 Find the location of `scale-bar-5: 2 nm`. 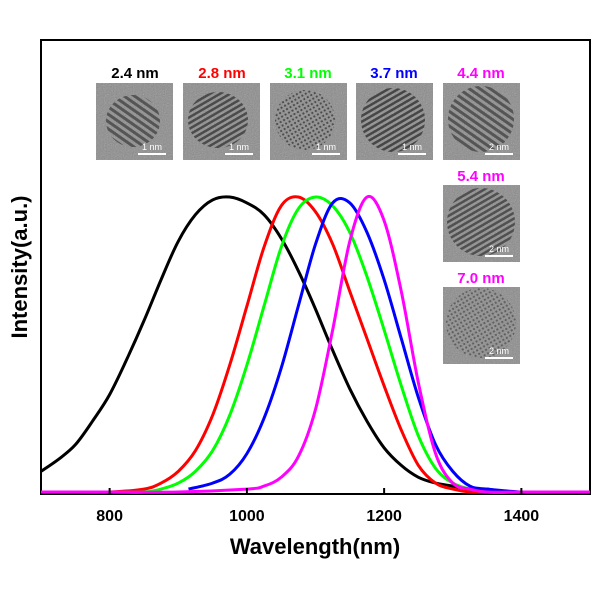

scale-bar-5: 2 nm is located at coordinates (499, 148).